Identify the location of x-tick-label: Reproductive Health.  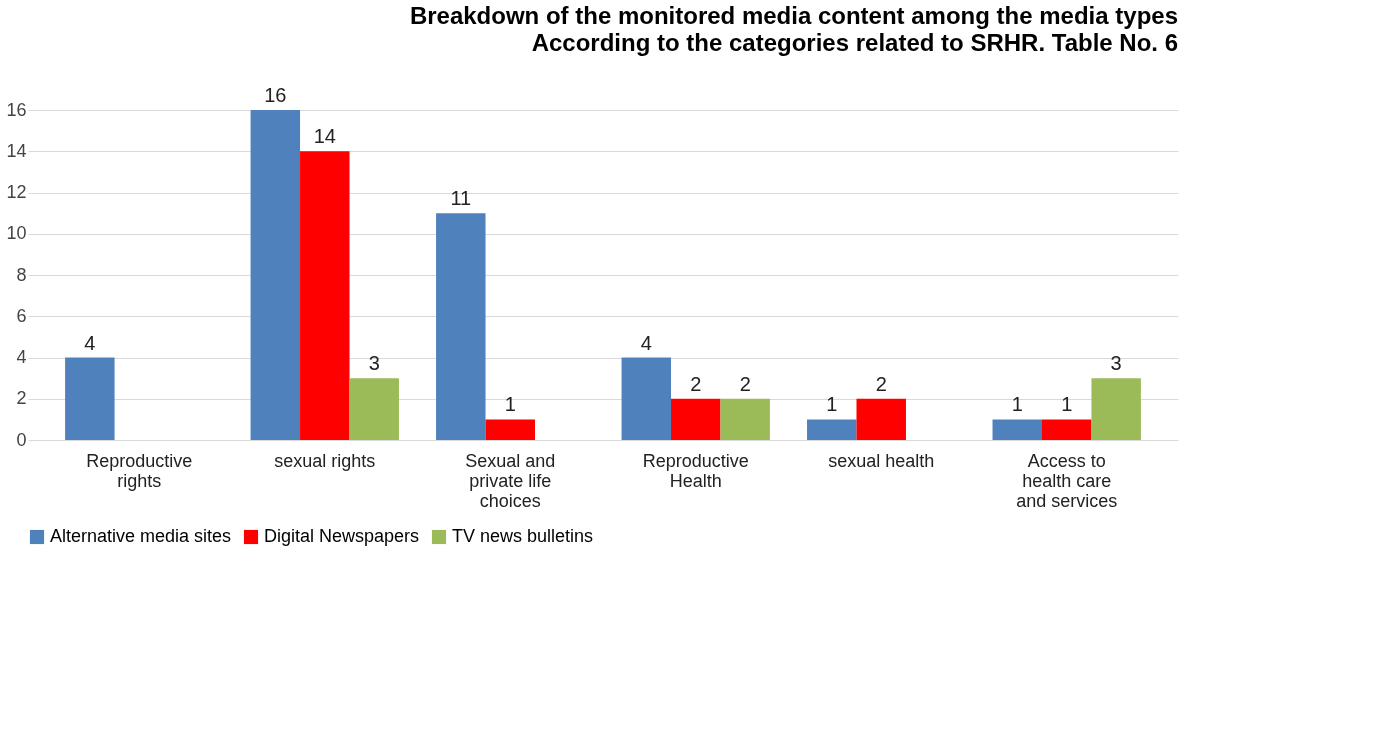
(695, 470).